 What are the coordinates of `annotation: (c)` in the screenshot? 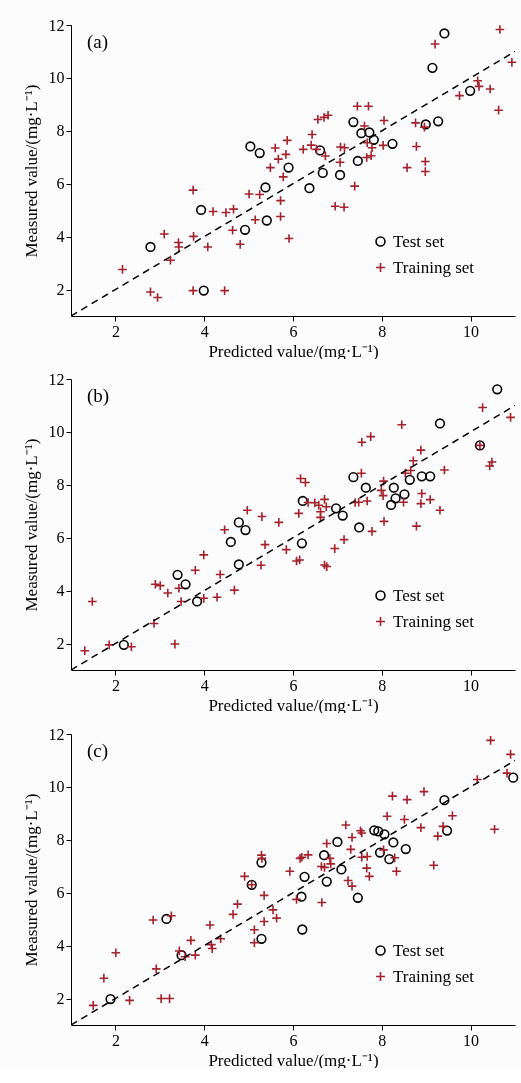 It's located at (98, 751).